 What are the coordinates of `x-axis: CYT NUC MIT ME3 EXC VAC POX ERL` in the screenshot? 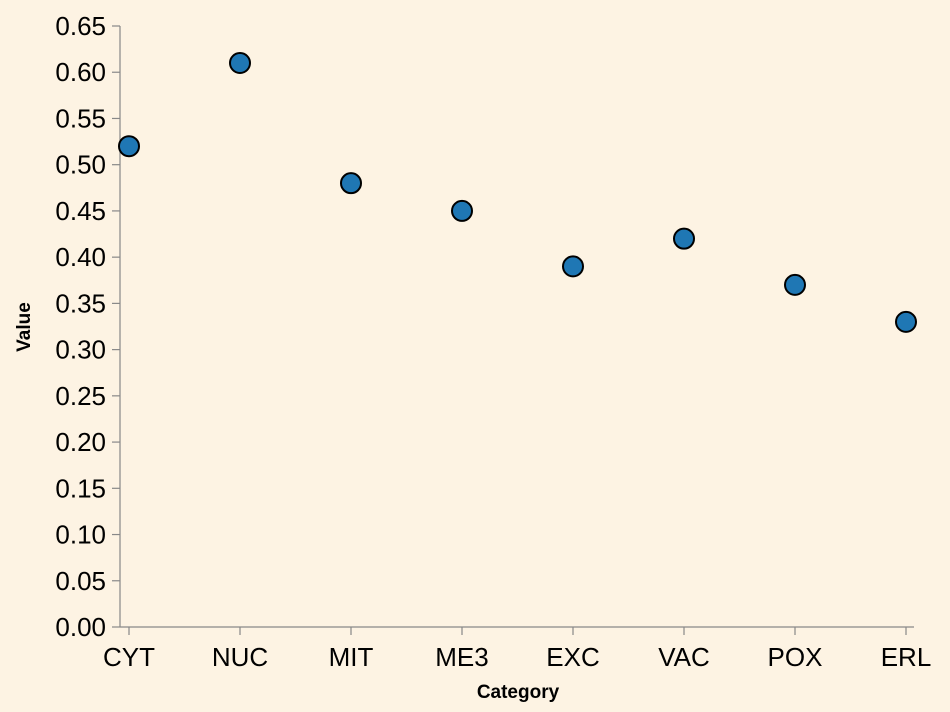 It's located at (517, 649).